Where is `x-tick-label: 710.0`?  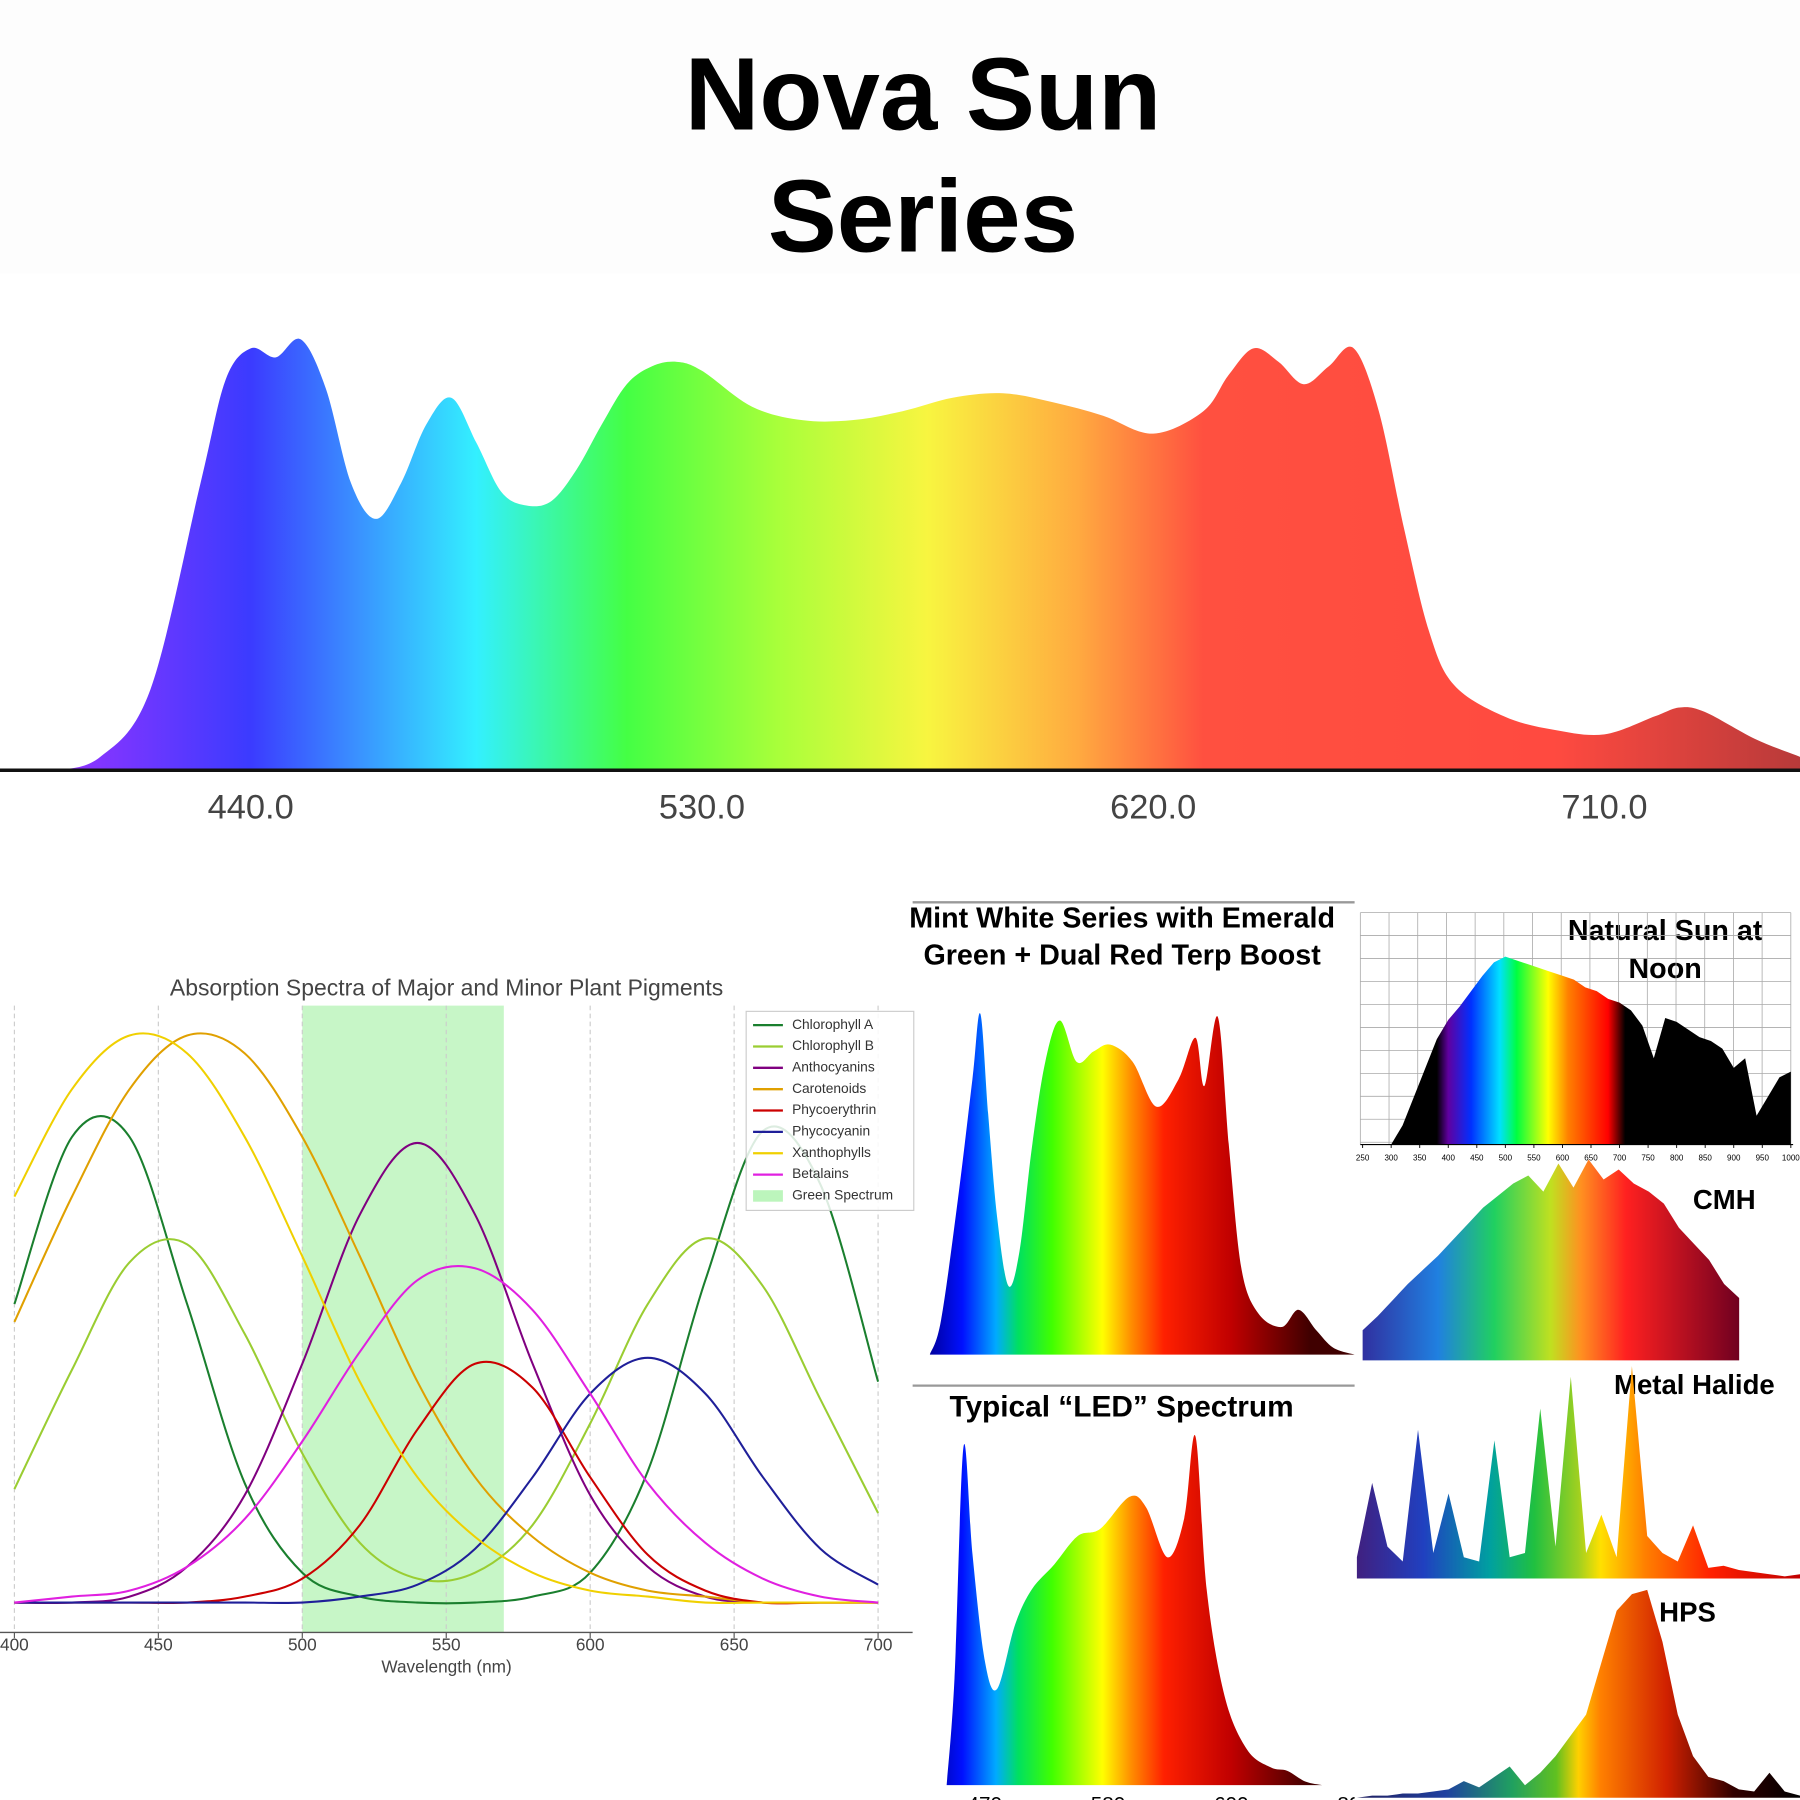 x-tick-label: 710.0 is located at coordinates (1604, 807).